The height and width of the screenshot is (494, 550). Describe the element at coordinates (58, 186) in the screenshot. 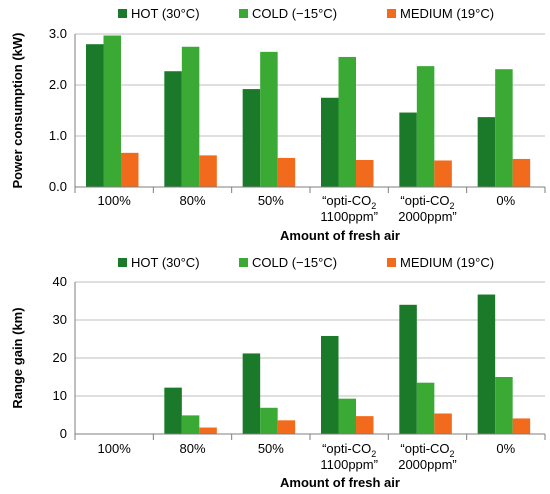

I see `y-tick-label: 0.0` at that location.